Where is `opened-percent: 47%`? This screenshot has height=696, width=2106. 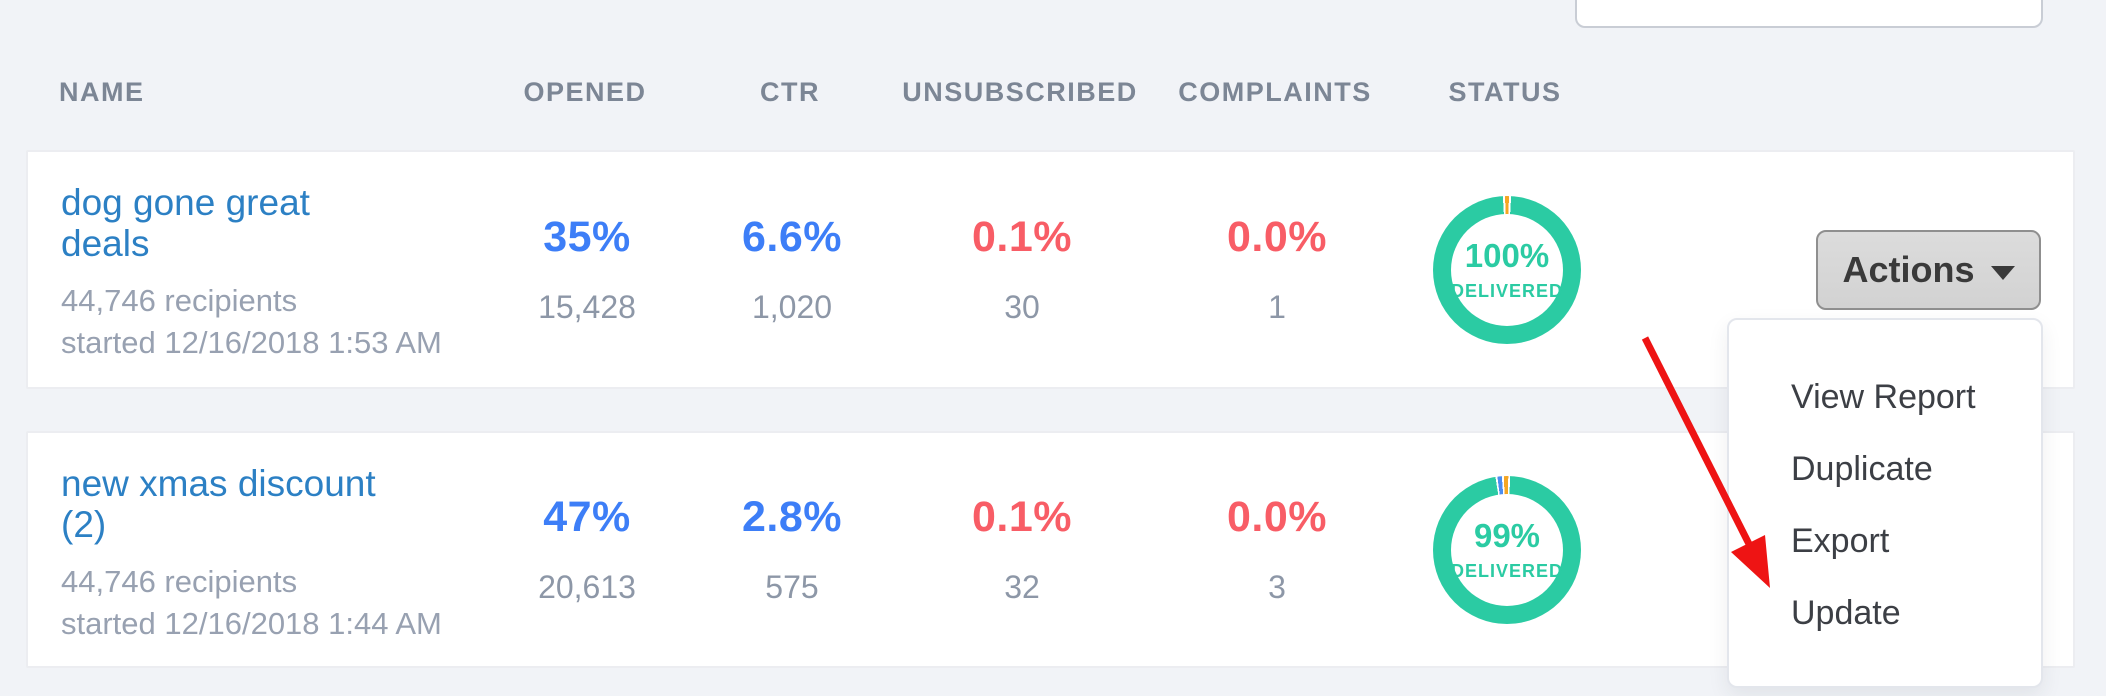
opened-percent: 47% is located at coordinates (587, 517).